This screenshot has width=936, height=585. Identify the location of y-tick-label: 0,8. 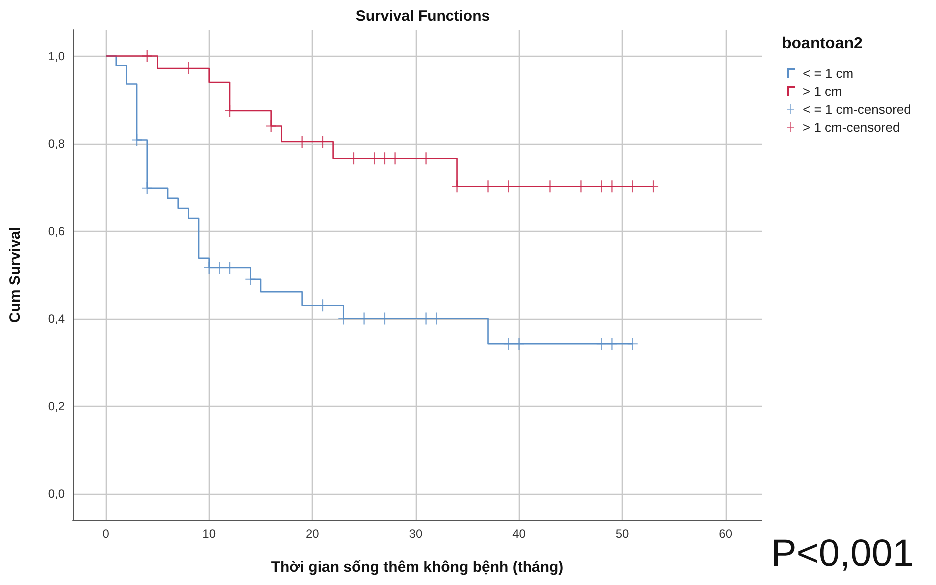
(57, 143).